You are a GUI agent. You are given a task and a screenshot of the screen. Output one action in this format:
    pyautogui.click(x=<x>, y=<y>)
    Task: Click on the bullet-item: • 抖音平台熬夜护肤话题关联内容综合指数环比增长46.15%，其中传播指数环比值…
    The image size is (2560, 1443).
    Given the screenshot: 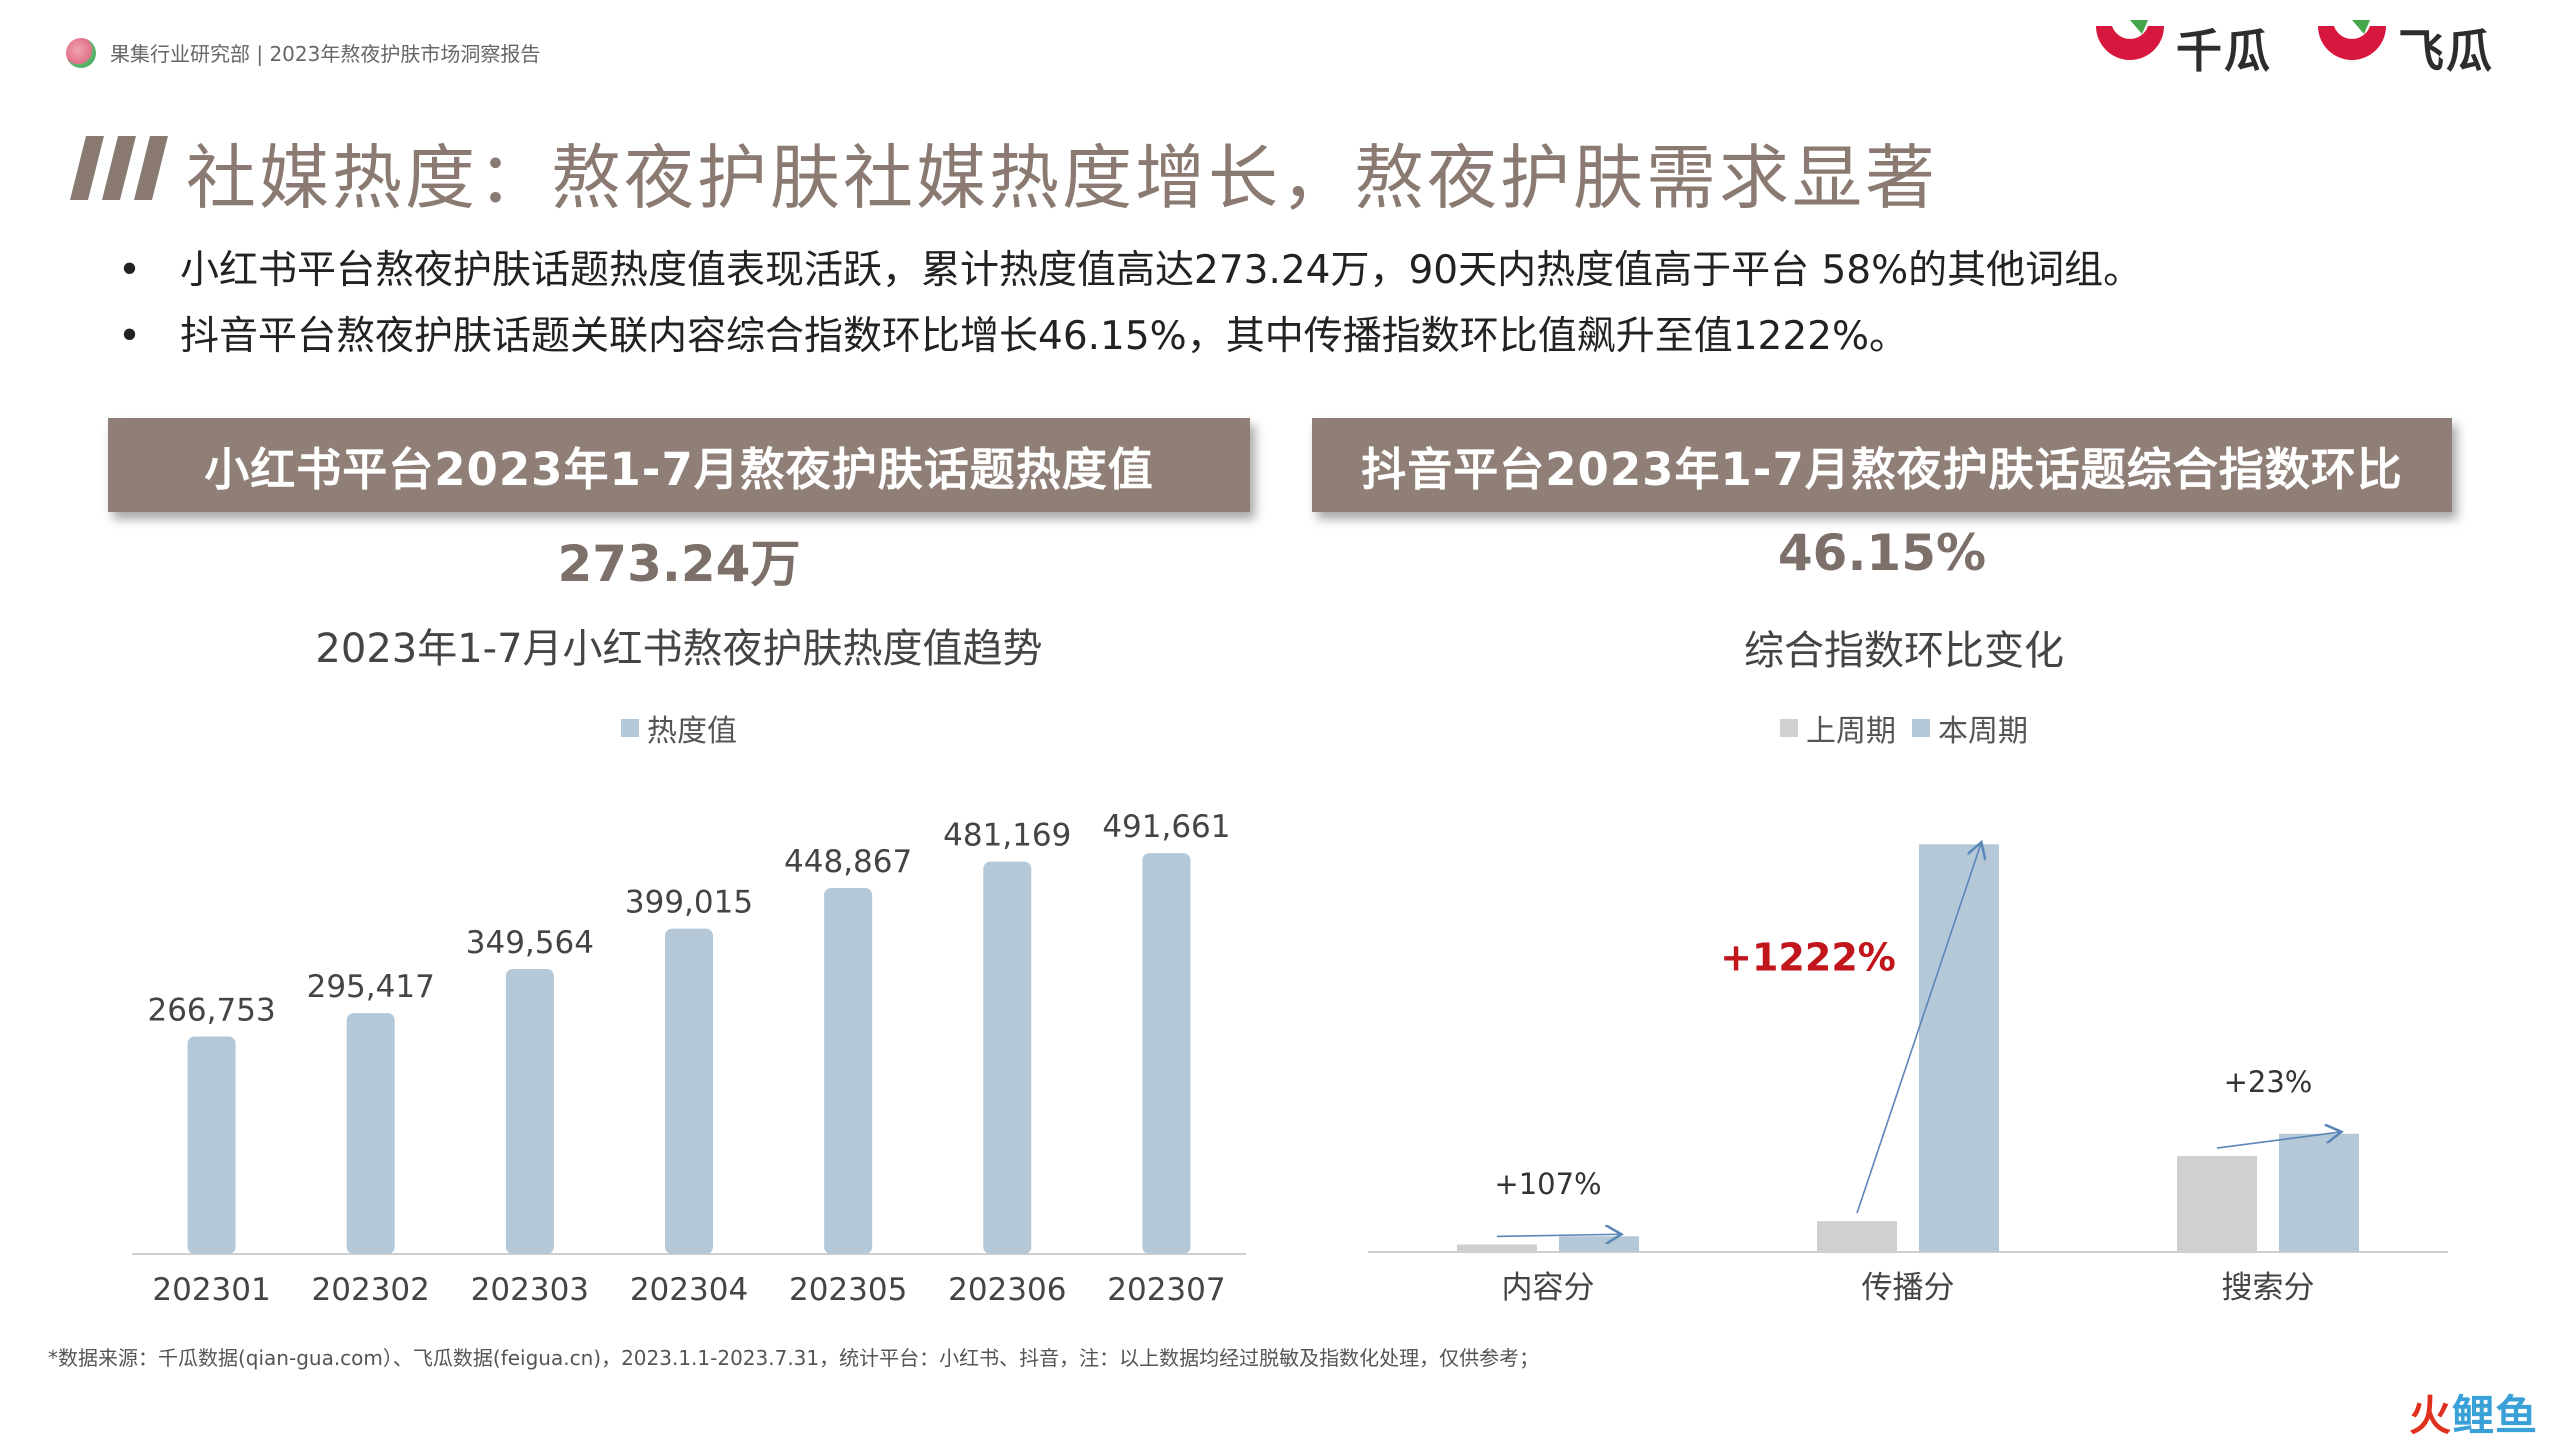 What is the action you would take?
    pyautogui.click(x=1308, y=337)
    